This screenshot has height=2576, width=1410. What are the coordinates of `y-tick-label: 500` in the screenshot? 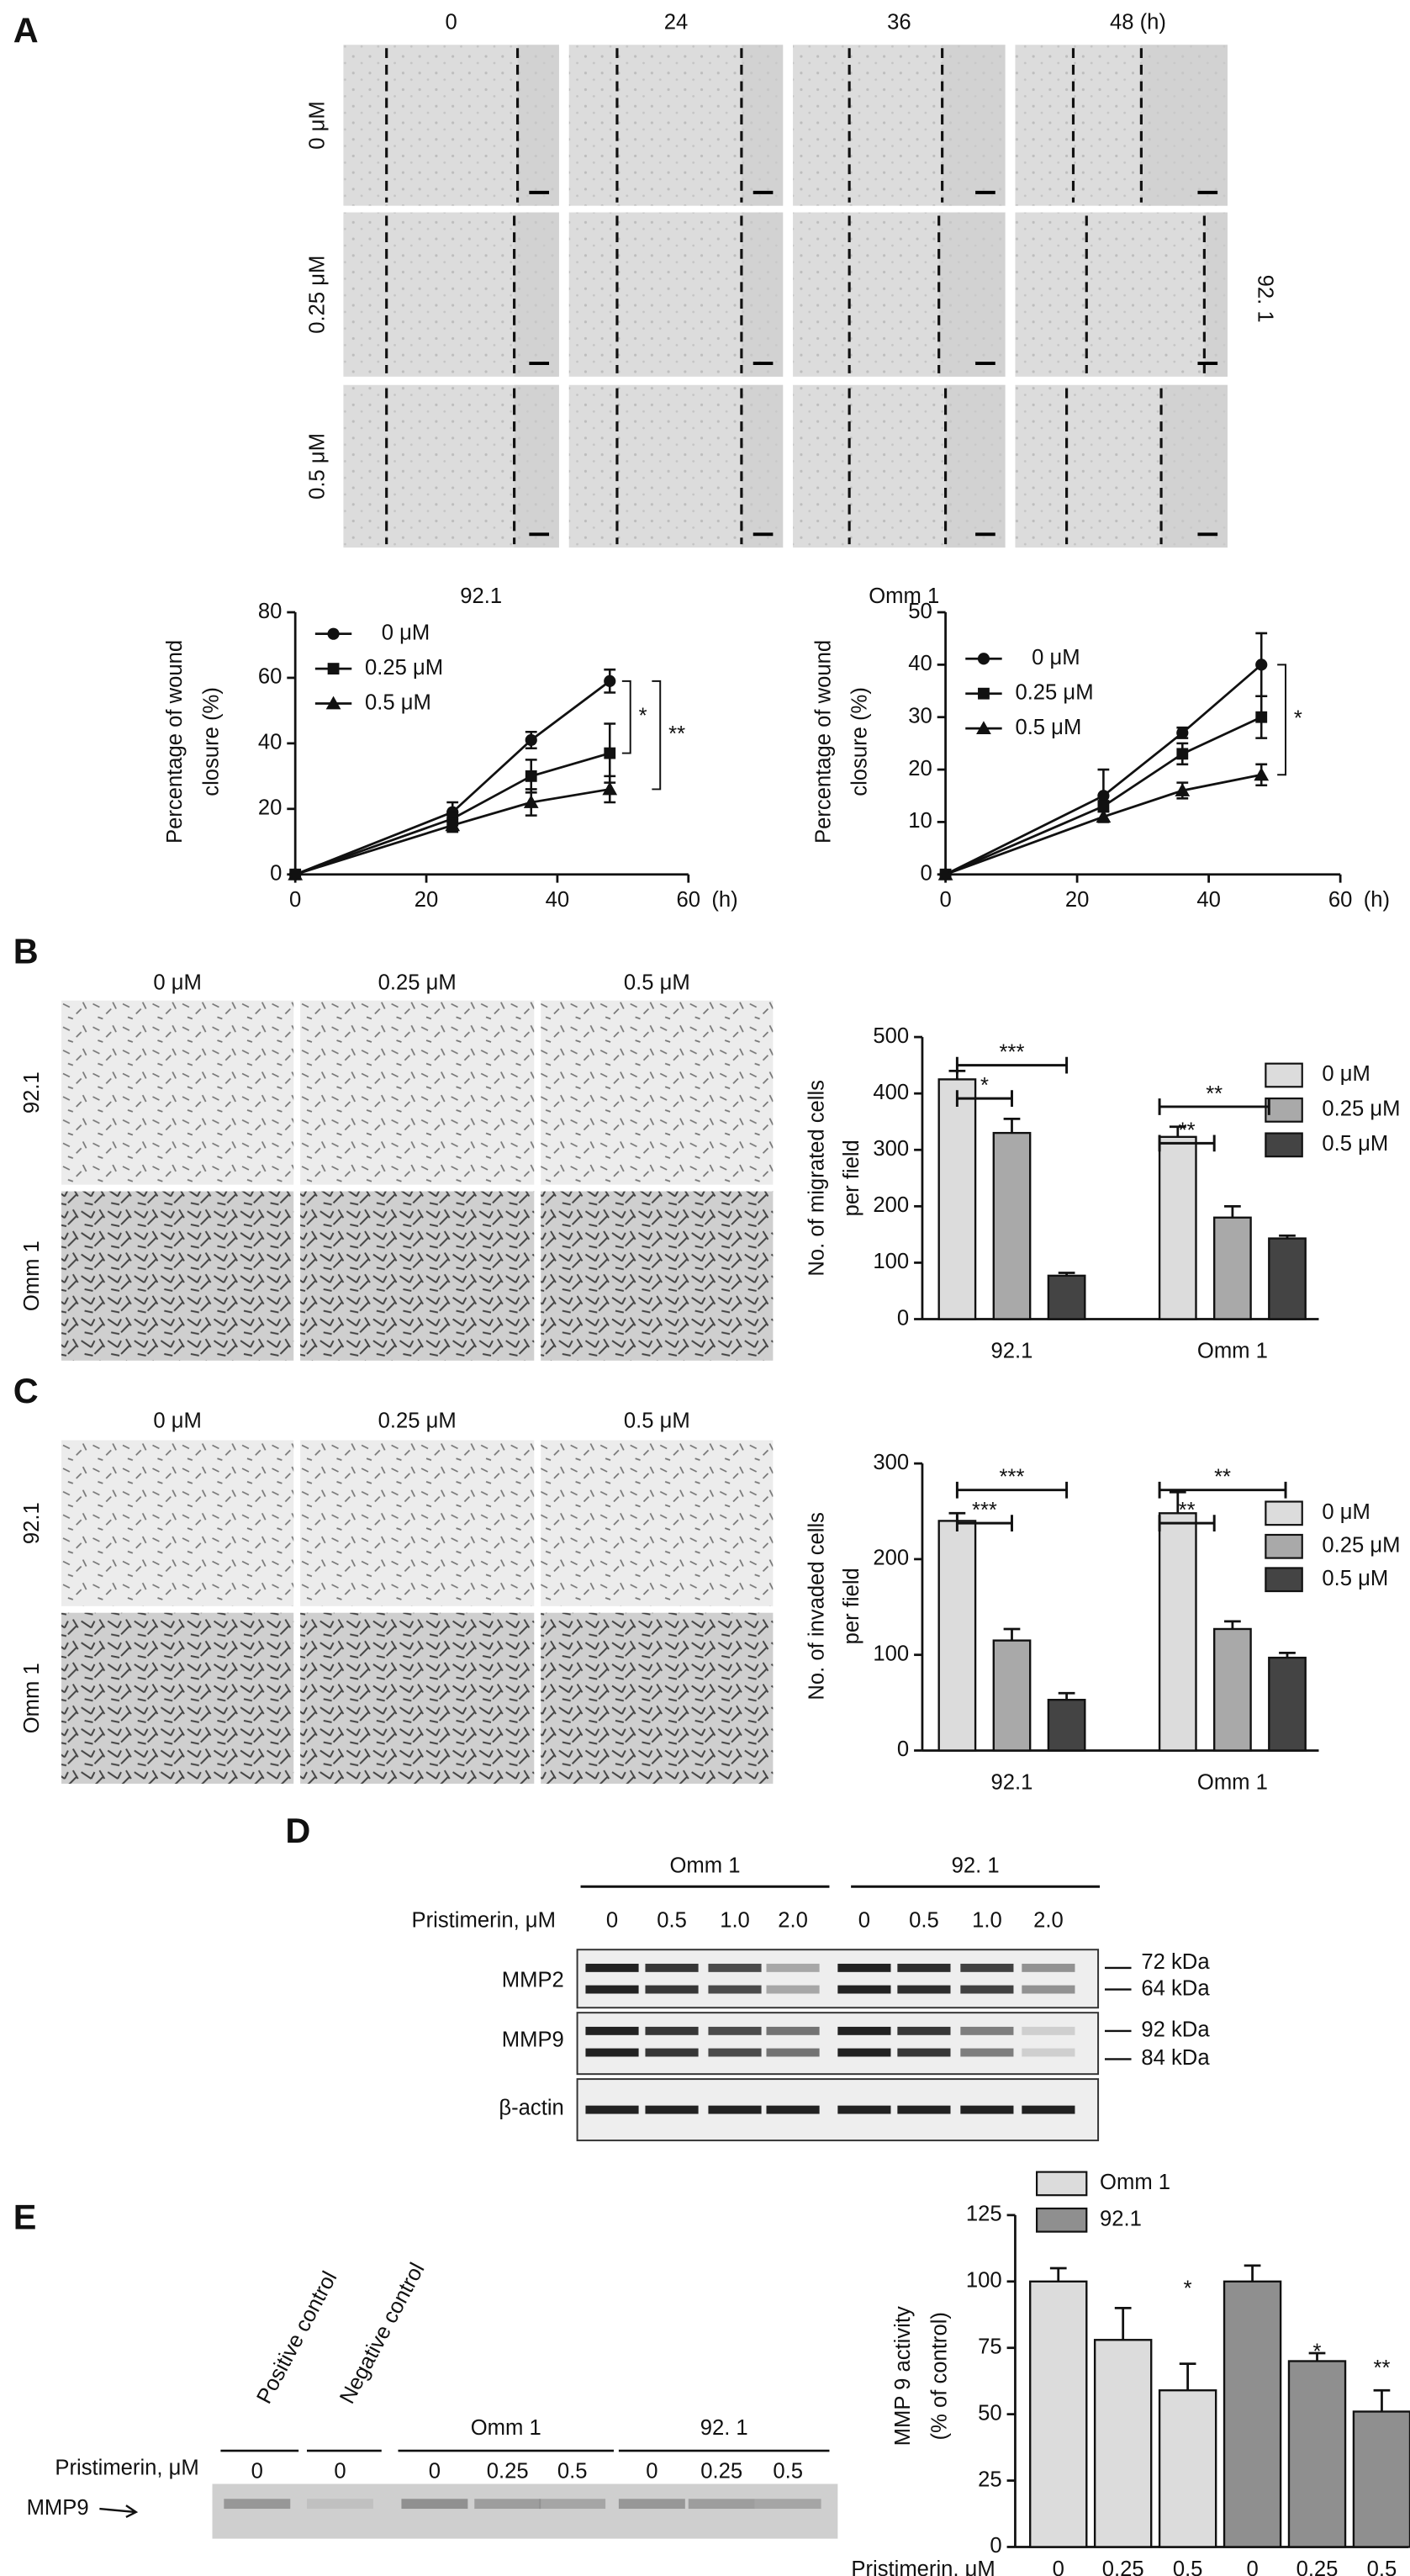 It's located at (891, 1036).